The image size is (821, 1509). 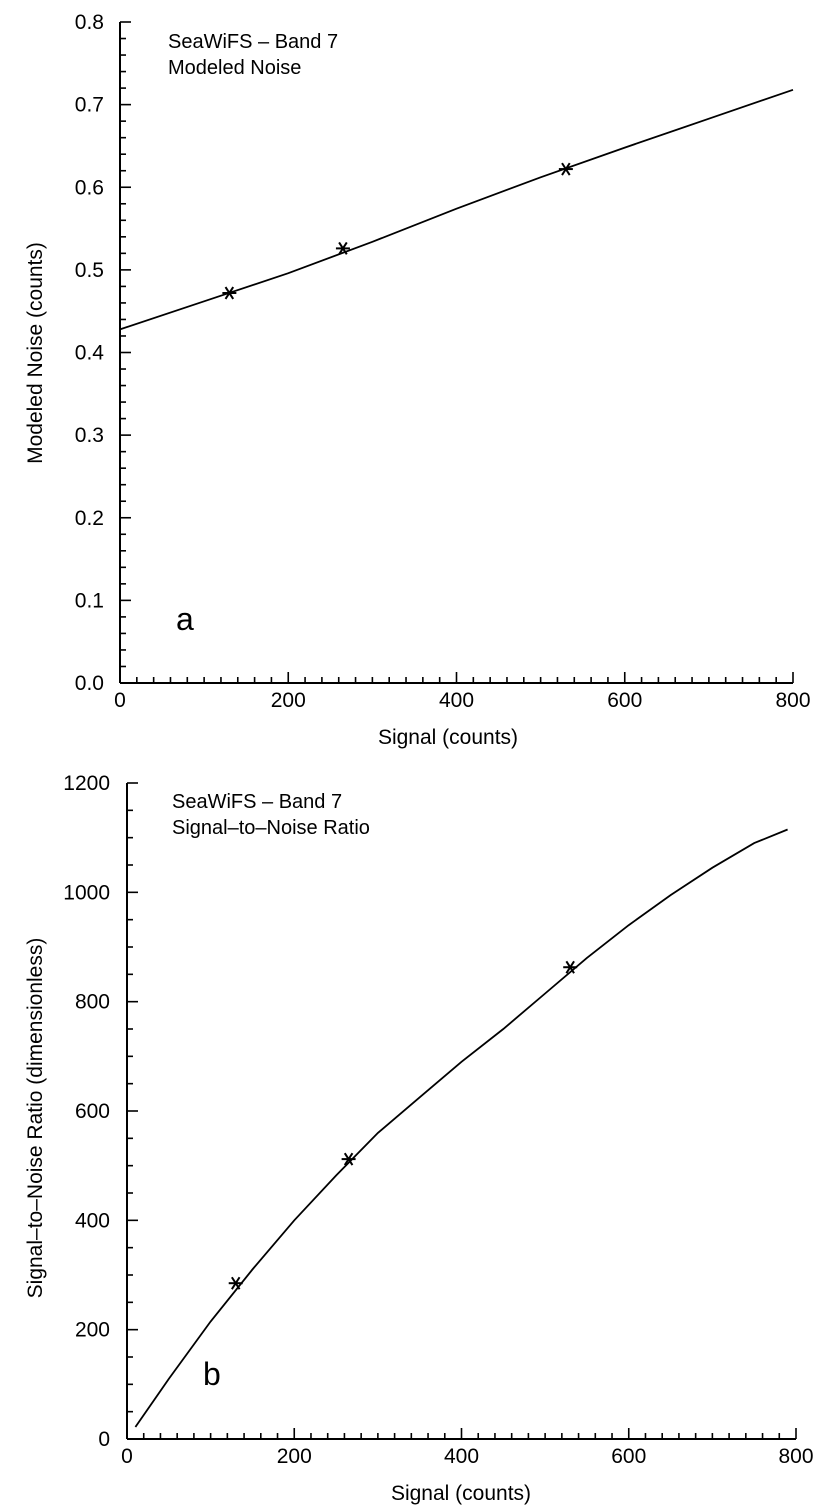 What do you see at coordinates (92, 1002) in the screenshot?
I see `y-tick-label: 800` at bounding box center [92, 1002].